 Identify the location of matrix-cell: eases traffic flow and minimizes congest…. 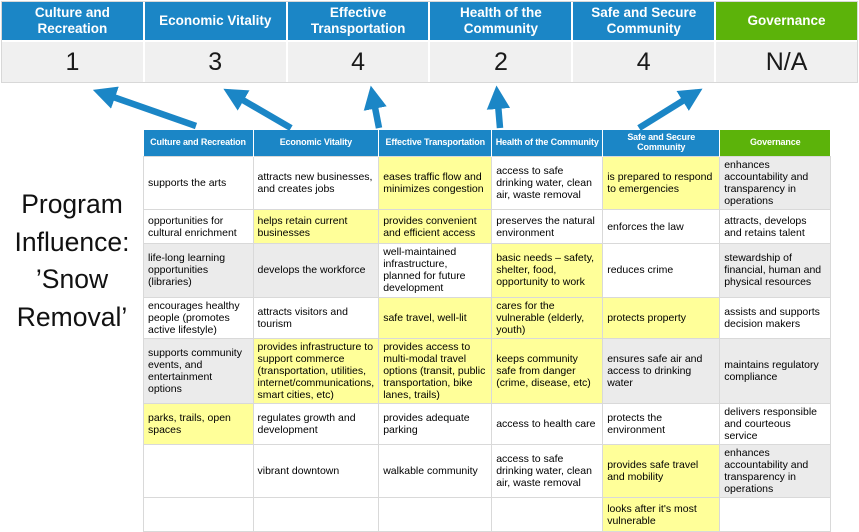
(435, 183).